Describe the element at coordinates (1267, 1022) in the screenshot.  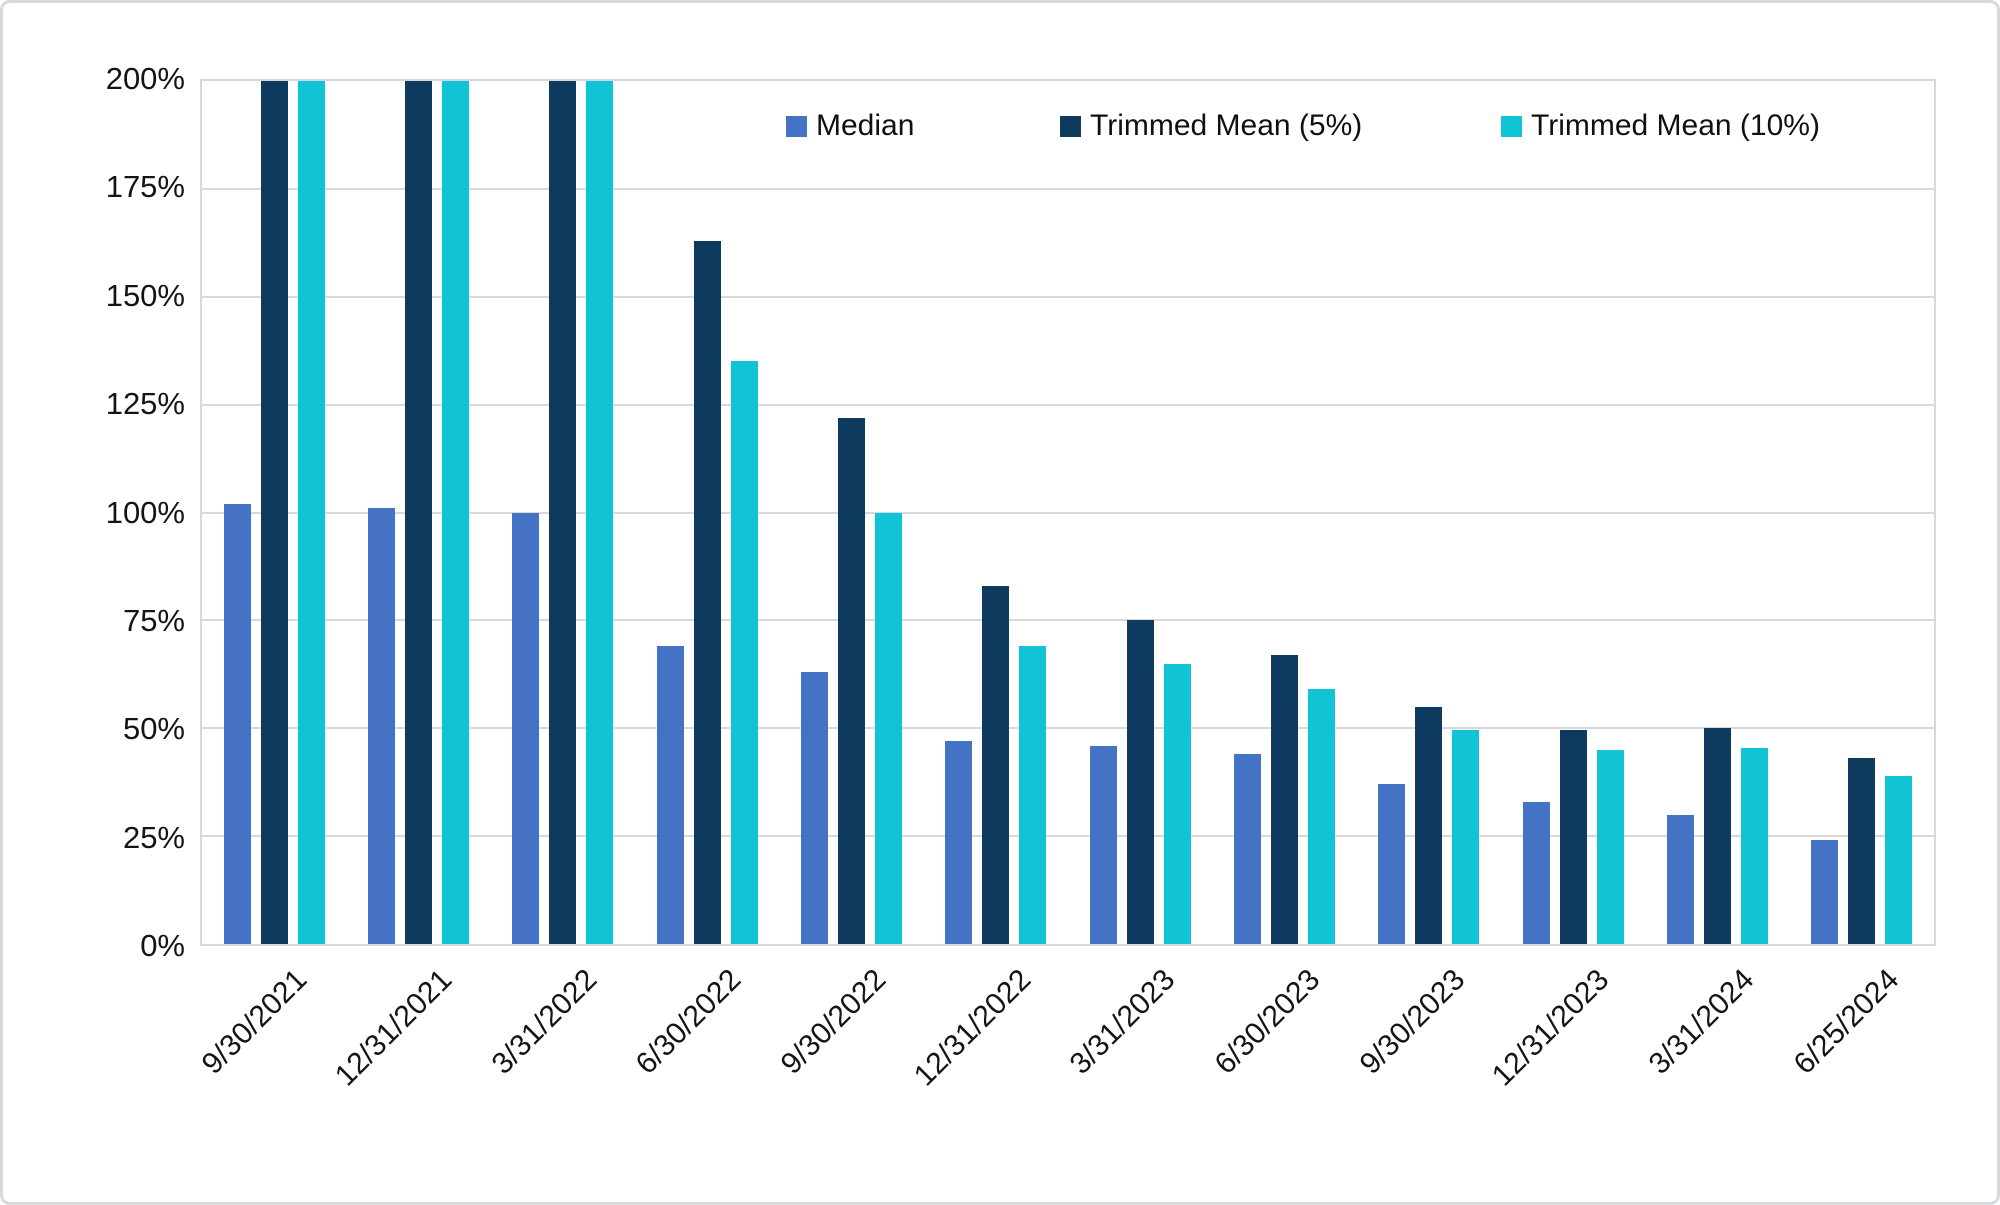
I see `x-axis-label: 6/30/2023` at that location.